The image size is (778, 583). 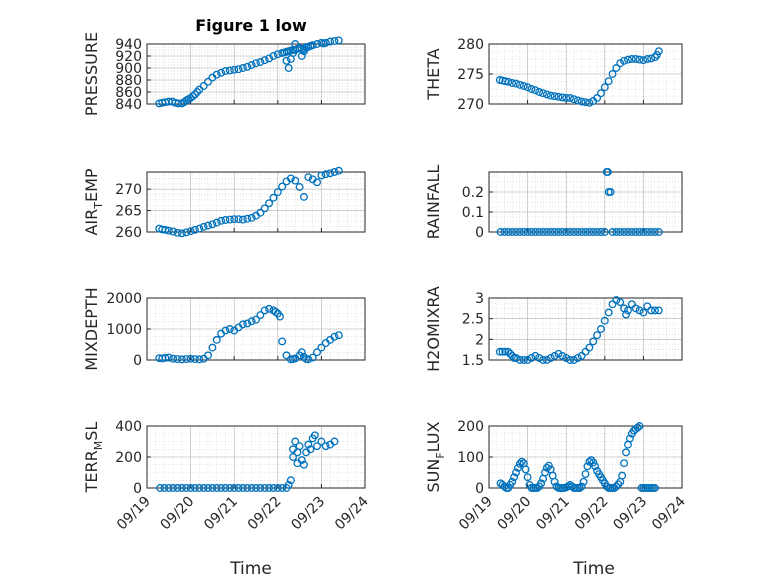 I want to click on y-axis-label: TERRMSL, so click(x=93, y=458).